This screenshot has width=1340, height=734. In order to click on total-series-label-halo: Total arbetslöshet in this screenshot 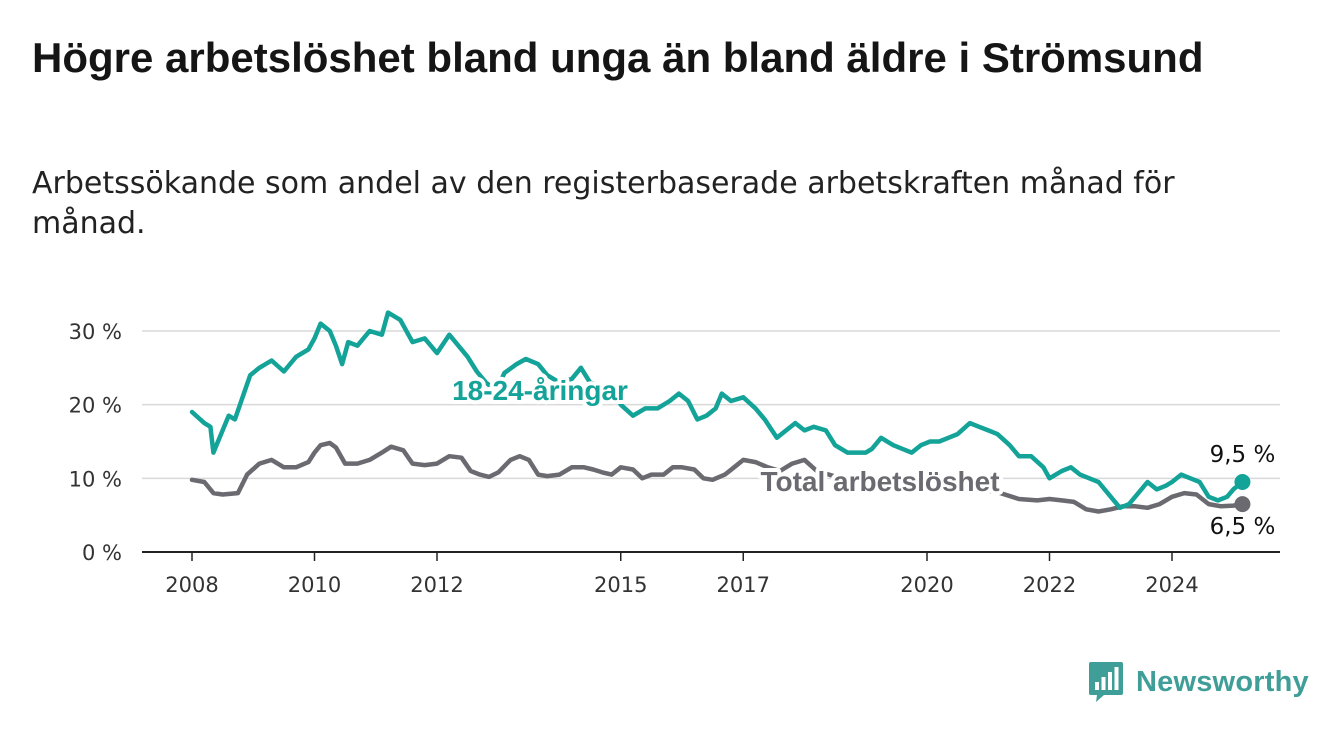, I will do `click(879, 481)`.